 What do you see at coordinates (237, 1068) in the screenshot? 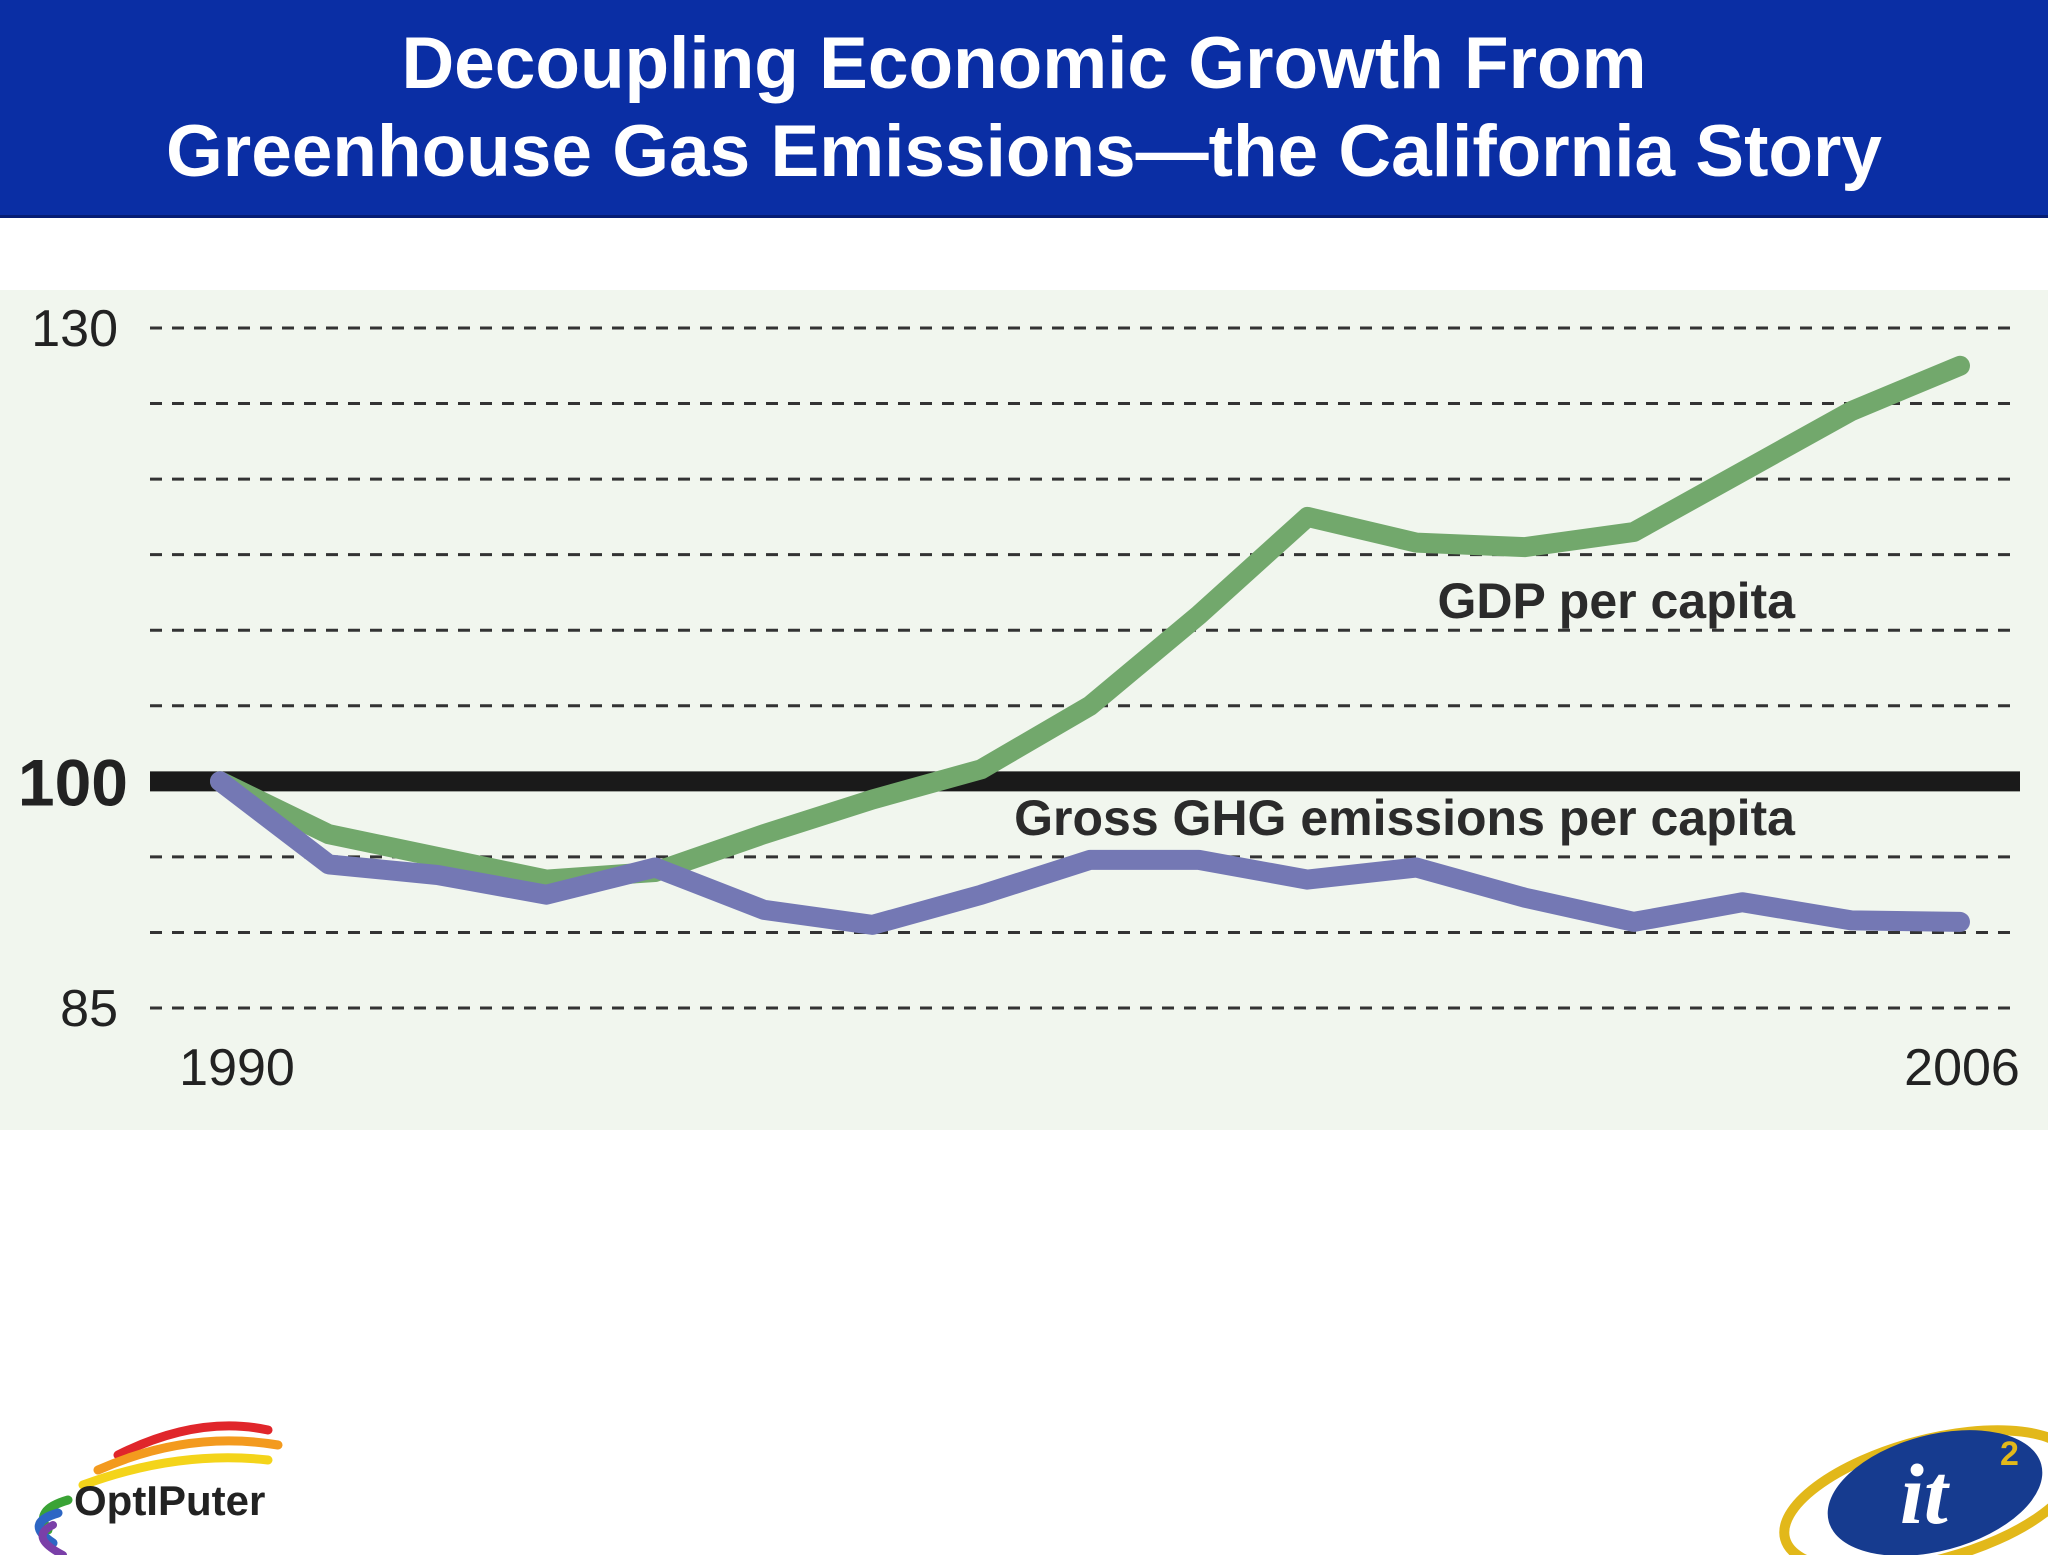
I see `x-tick-1990: 1990` at bounding box center [237, 1068].